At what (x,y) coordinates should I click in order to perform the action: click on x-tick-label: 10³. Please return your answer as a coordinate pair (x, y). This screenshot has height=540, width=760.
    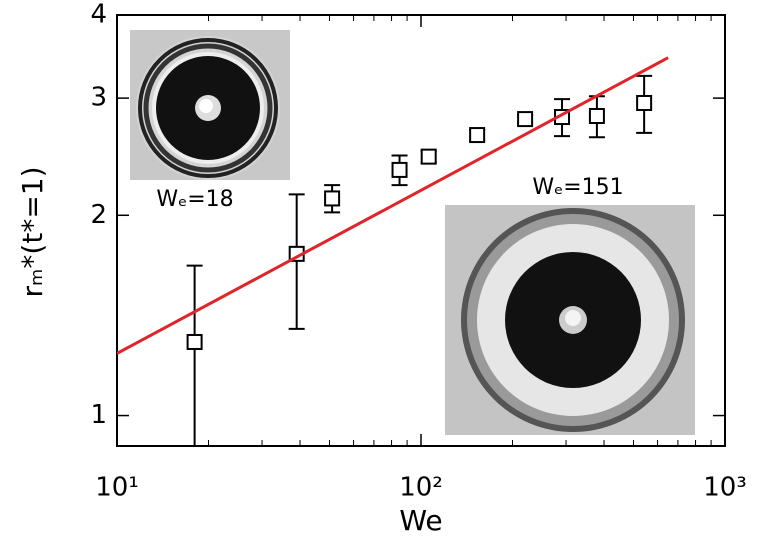
    Looking at the image, I should click on (725, 488).